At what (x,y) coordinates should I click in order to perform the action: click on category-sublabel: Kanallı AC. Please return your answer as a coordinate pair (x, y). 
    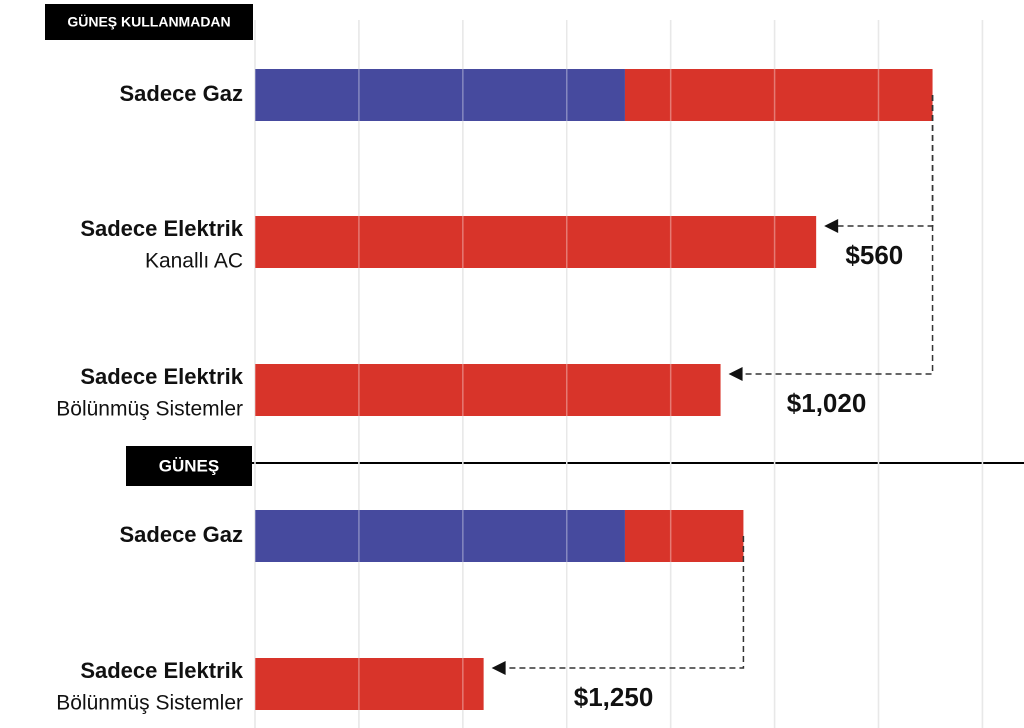
    Looking at the image, I should click on (194, 261).